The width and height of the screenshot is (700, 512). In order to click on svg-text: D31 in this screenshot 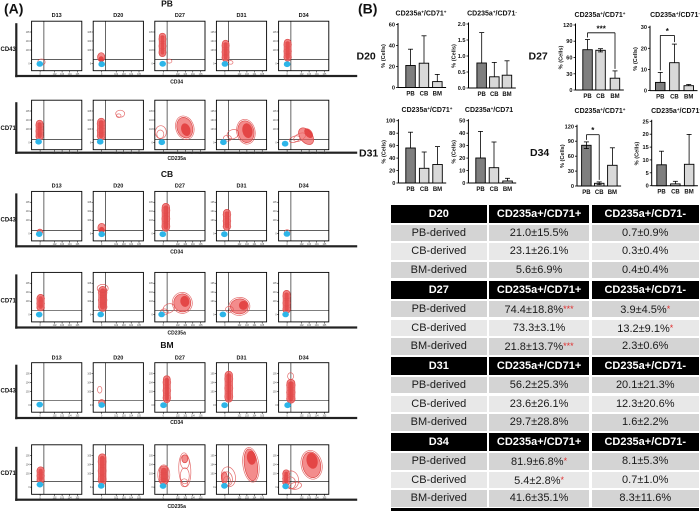, I will do `click(241, 187)`.